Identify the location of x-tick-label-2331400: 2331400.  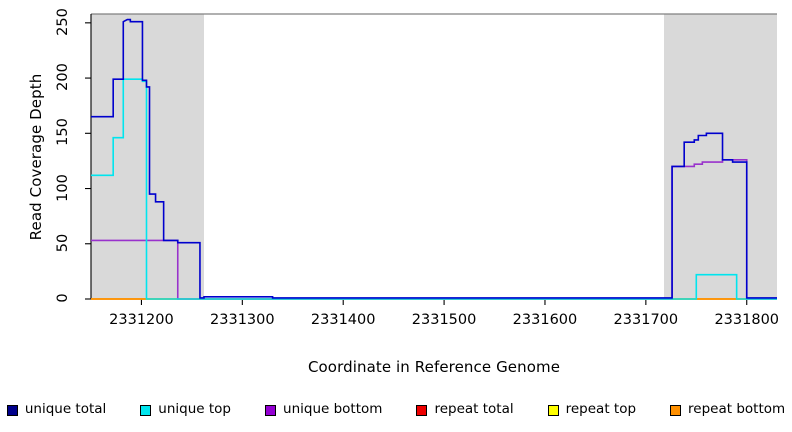
(343, 320).